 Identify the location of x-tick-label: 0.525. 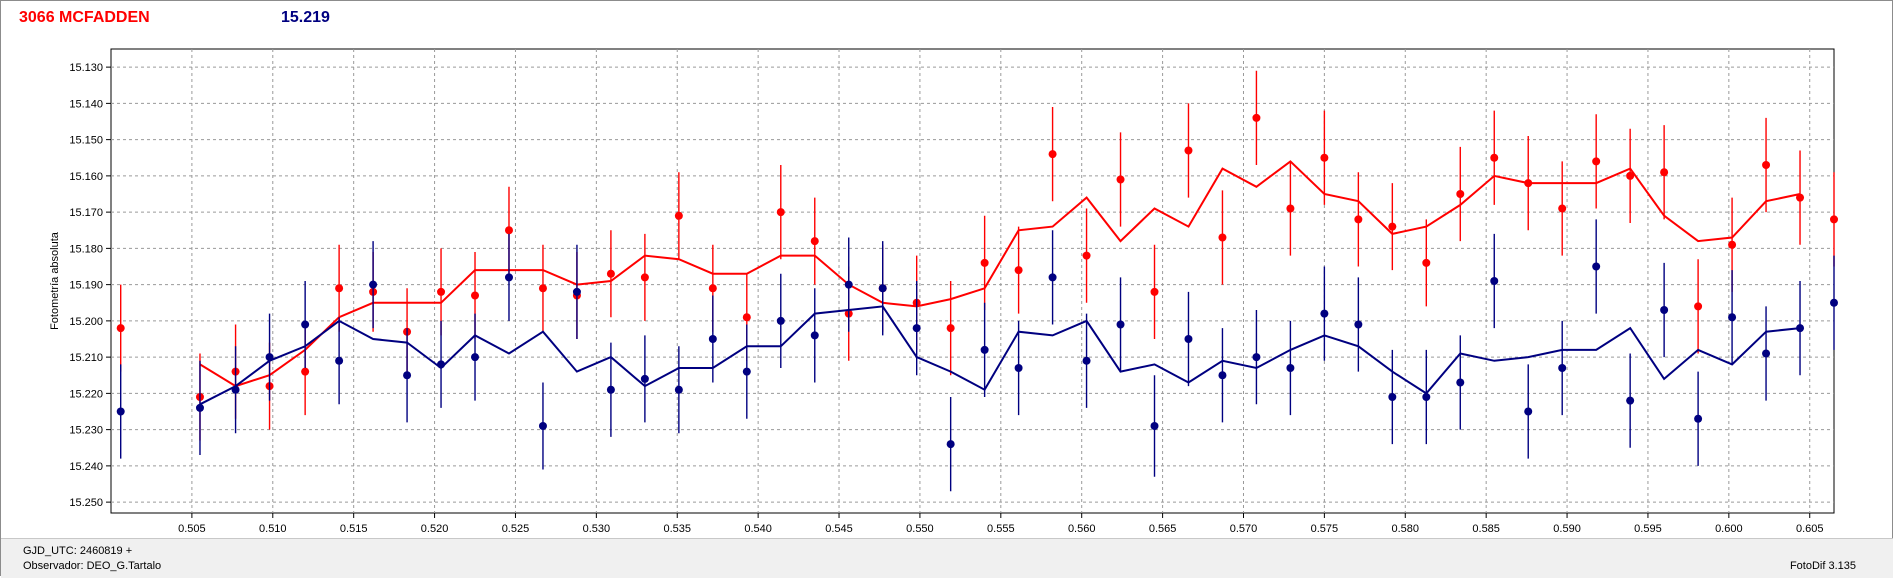
(516, 529).